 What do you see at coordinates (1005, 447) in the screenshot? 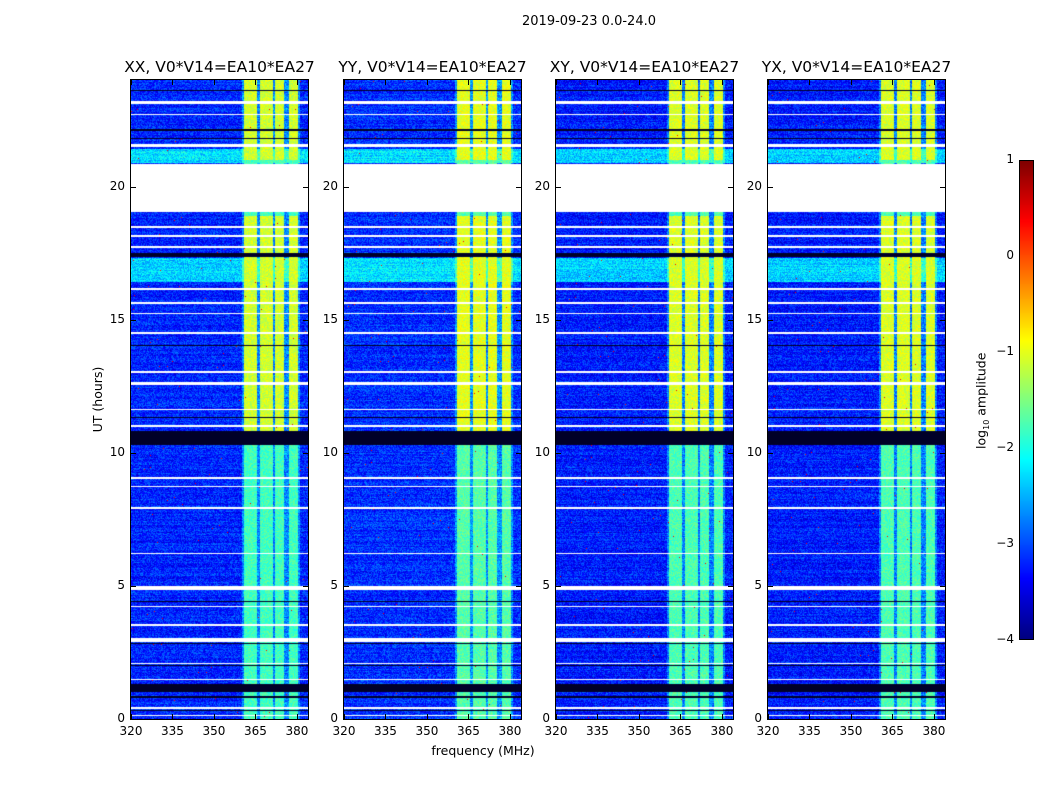
I see `colorbar-tick-label: −2` at bounding box center [1005, 447].